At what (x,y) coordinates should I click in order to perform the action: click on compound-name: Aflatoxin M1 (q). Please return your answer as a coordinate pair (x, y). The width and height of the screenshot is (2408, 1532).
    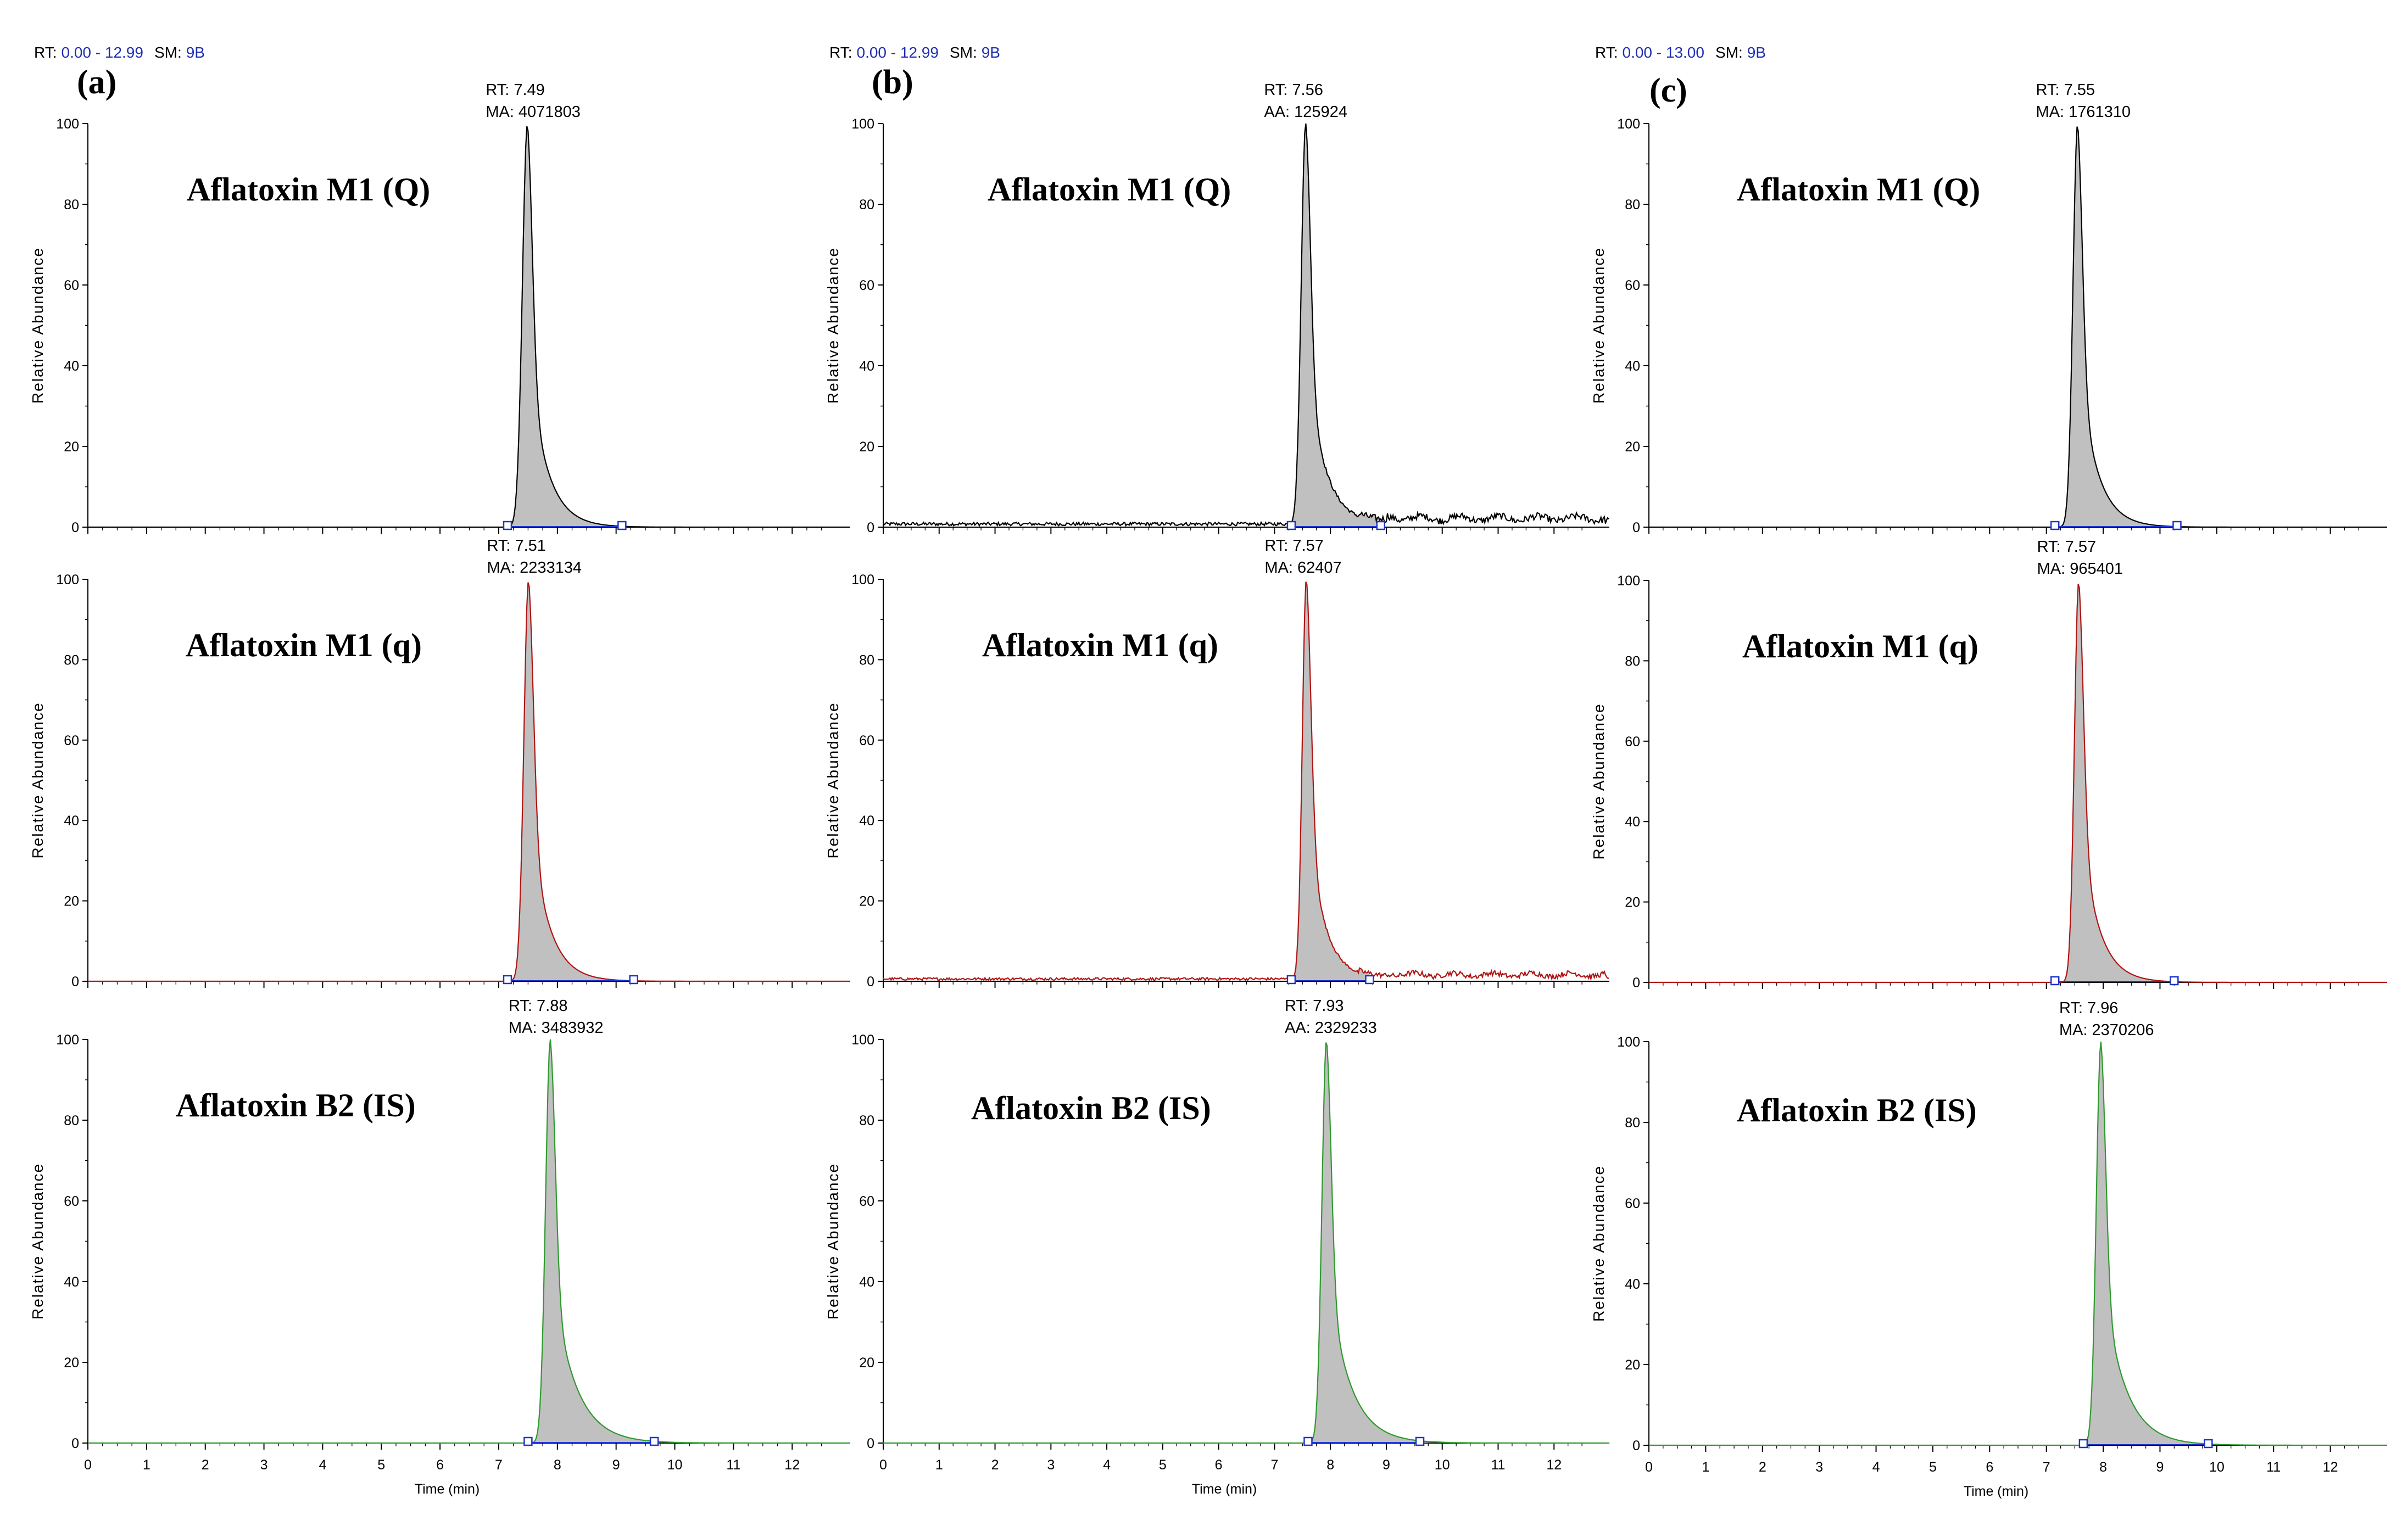
    Looking at the image, I should click on (304, 645).